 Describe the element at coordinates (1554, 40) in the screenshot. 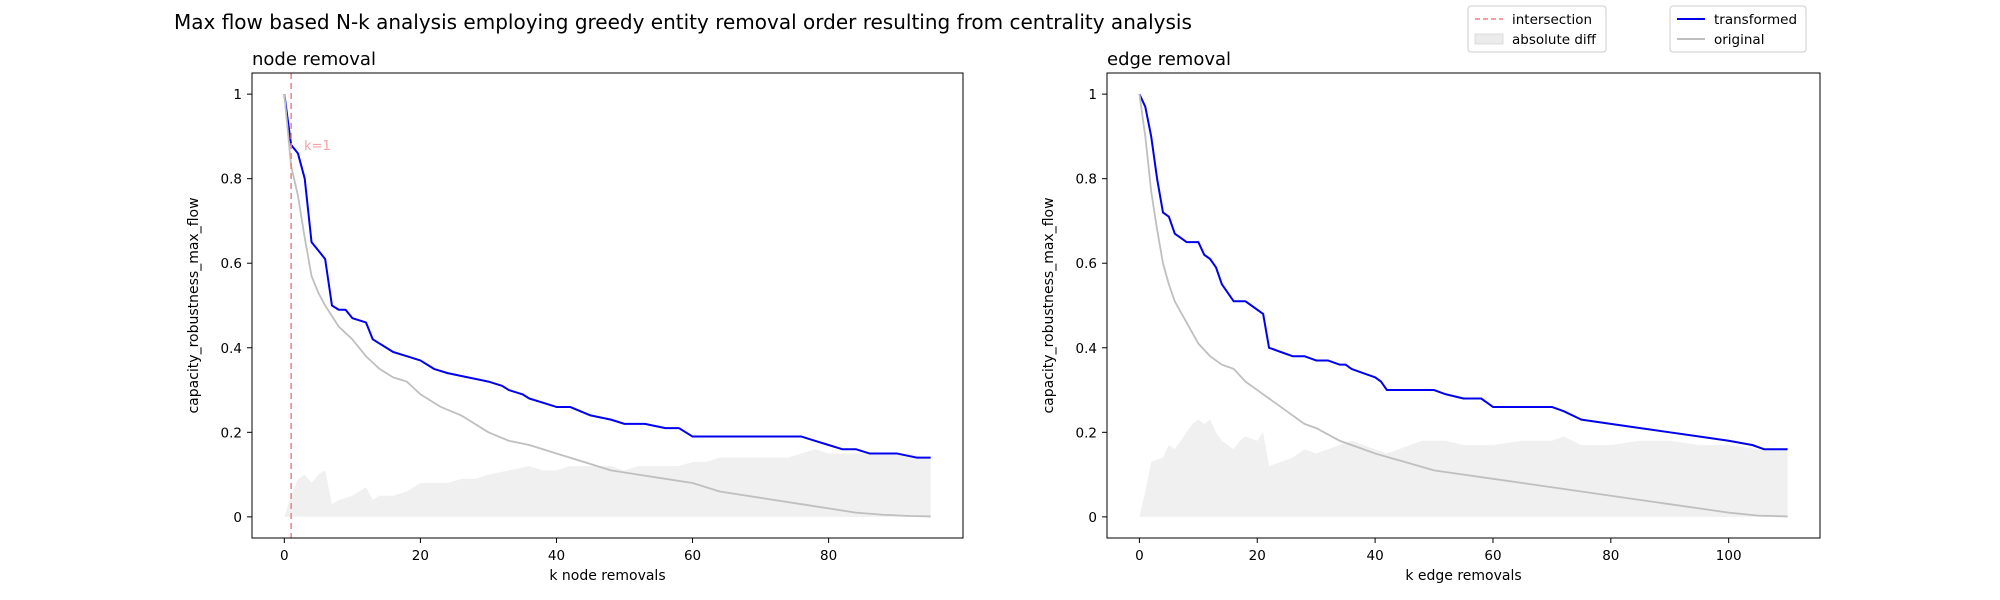

I see `legend-absolute-diff-label: absolute diff` at that location.